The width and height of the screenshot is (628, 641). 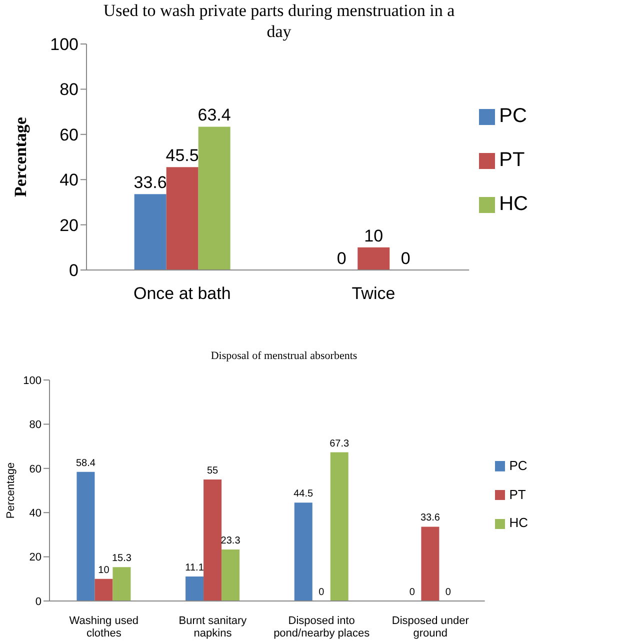 What do you see at coordinates (284, 357) in the screenshot?
I see `chart-title: Disposal of menstrual absorbents` at bounding box center [284, 357].